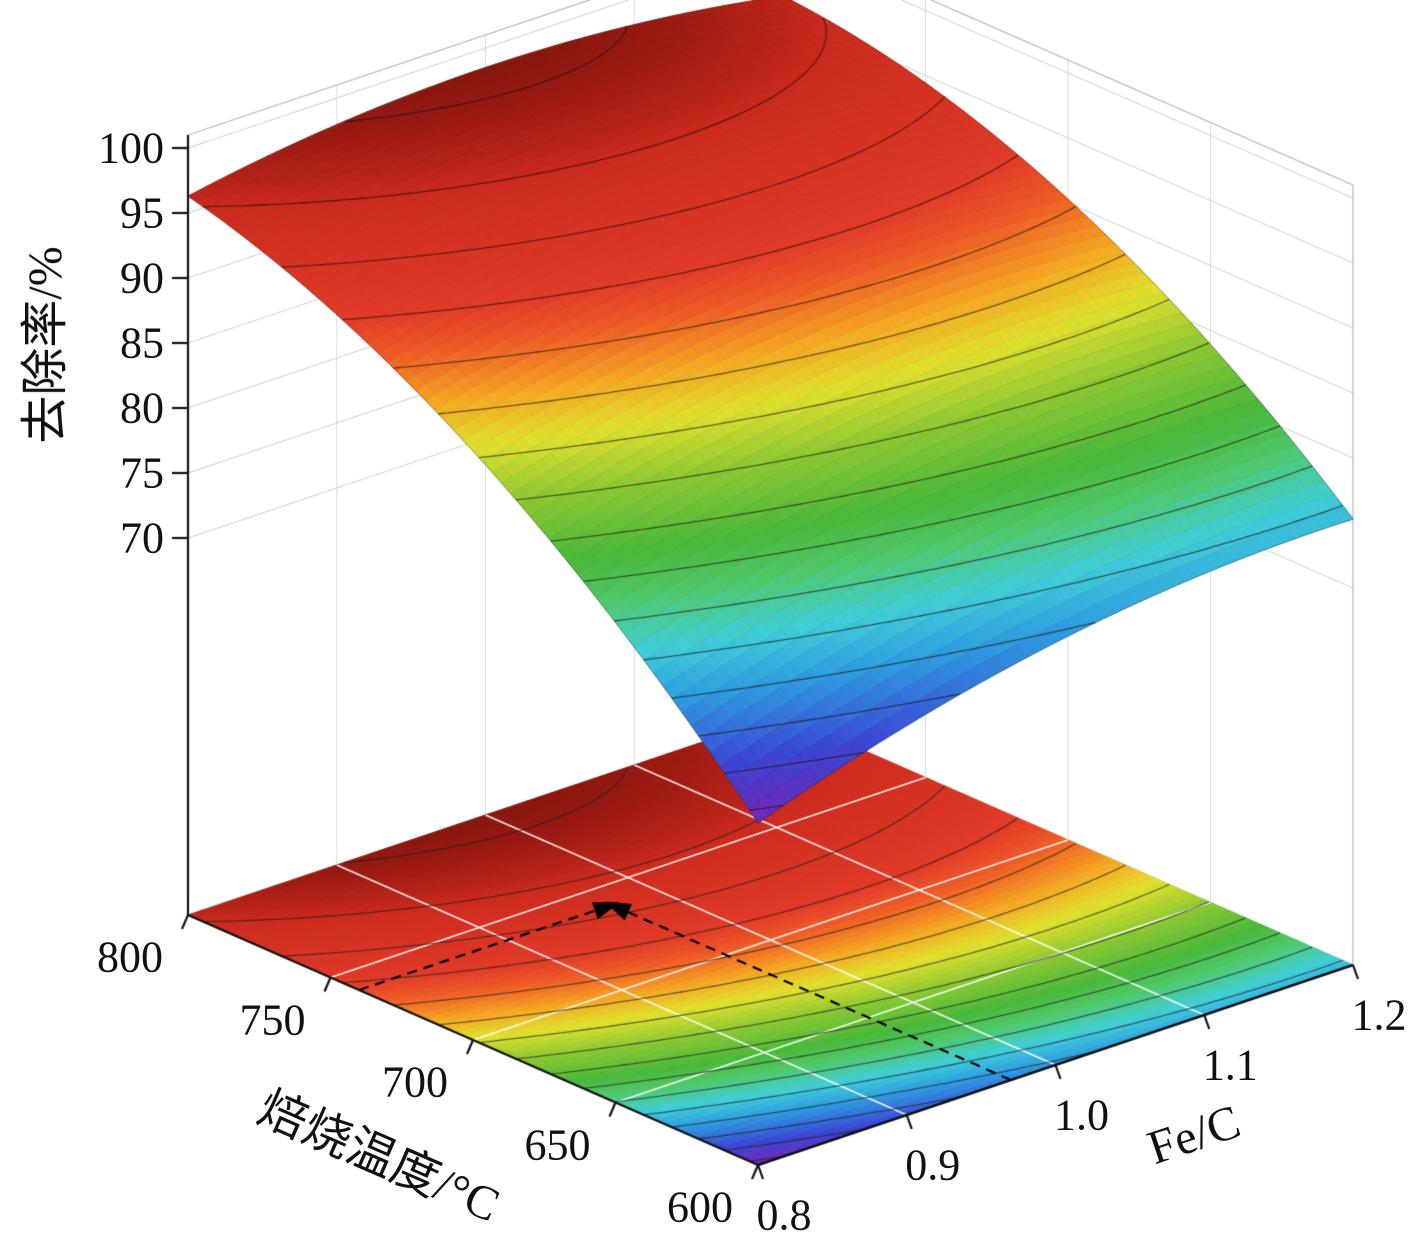 This screenshot has width=1411, height=1254. What do you see at coordinates (142, 473) in the screenshot?
I see `z-tick-label: 75` at bounding box center [142, 473].